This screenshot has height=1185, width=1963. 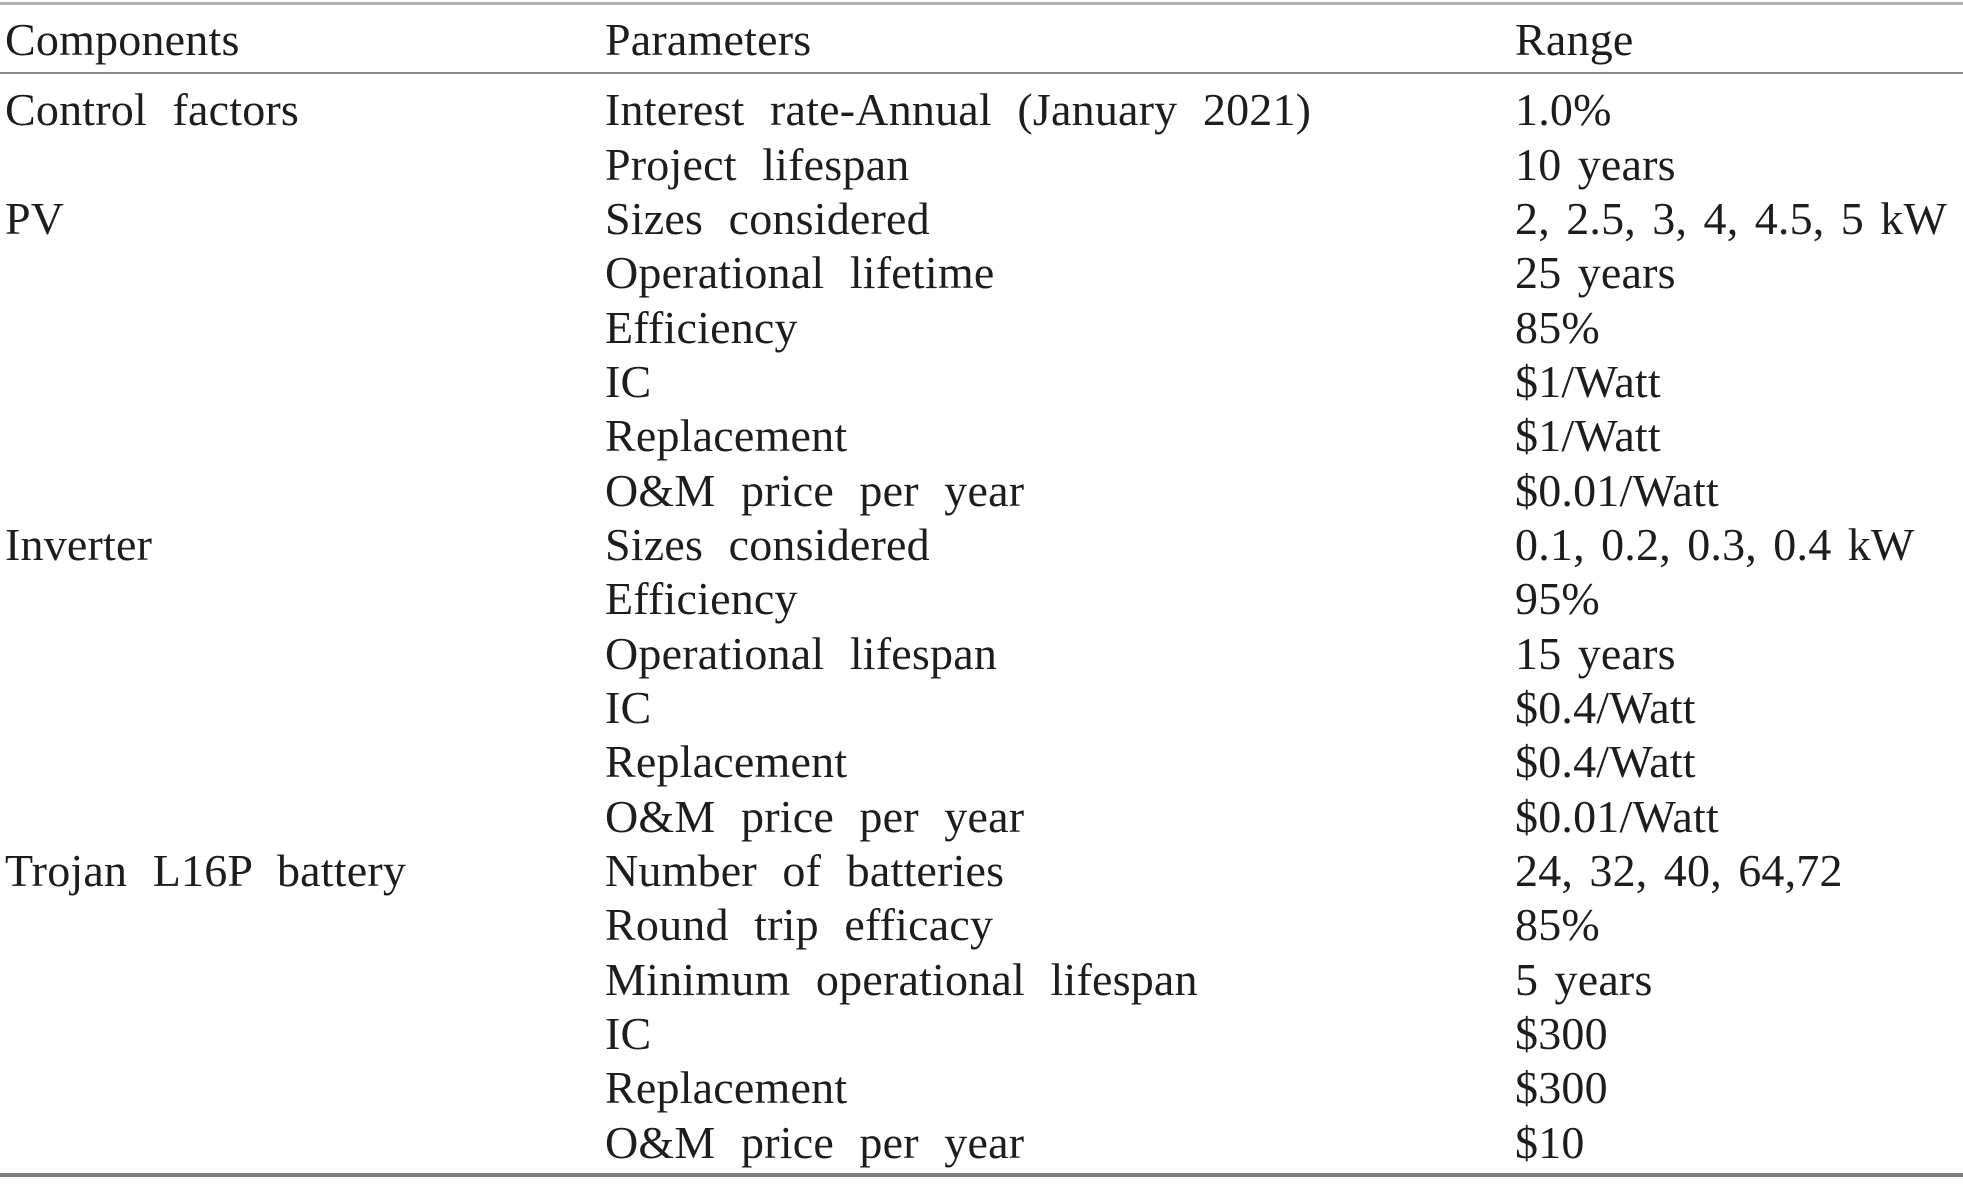 I want to click on column-header-components: Components, so click(x=122, y=39).